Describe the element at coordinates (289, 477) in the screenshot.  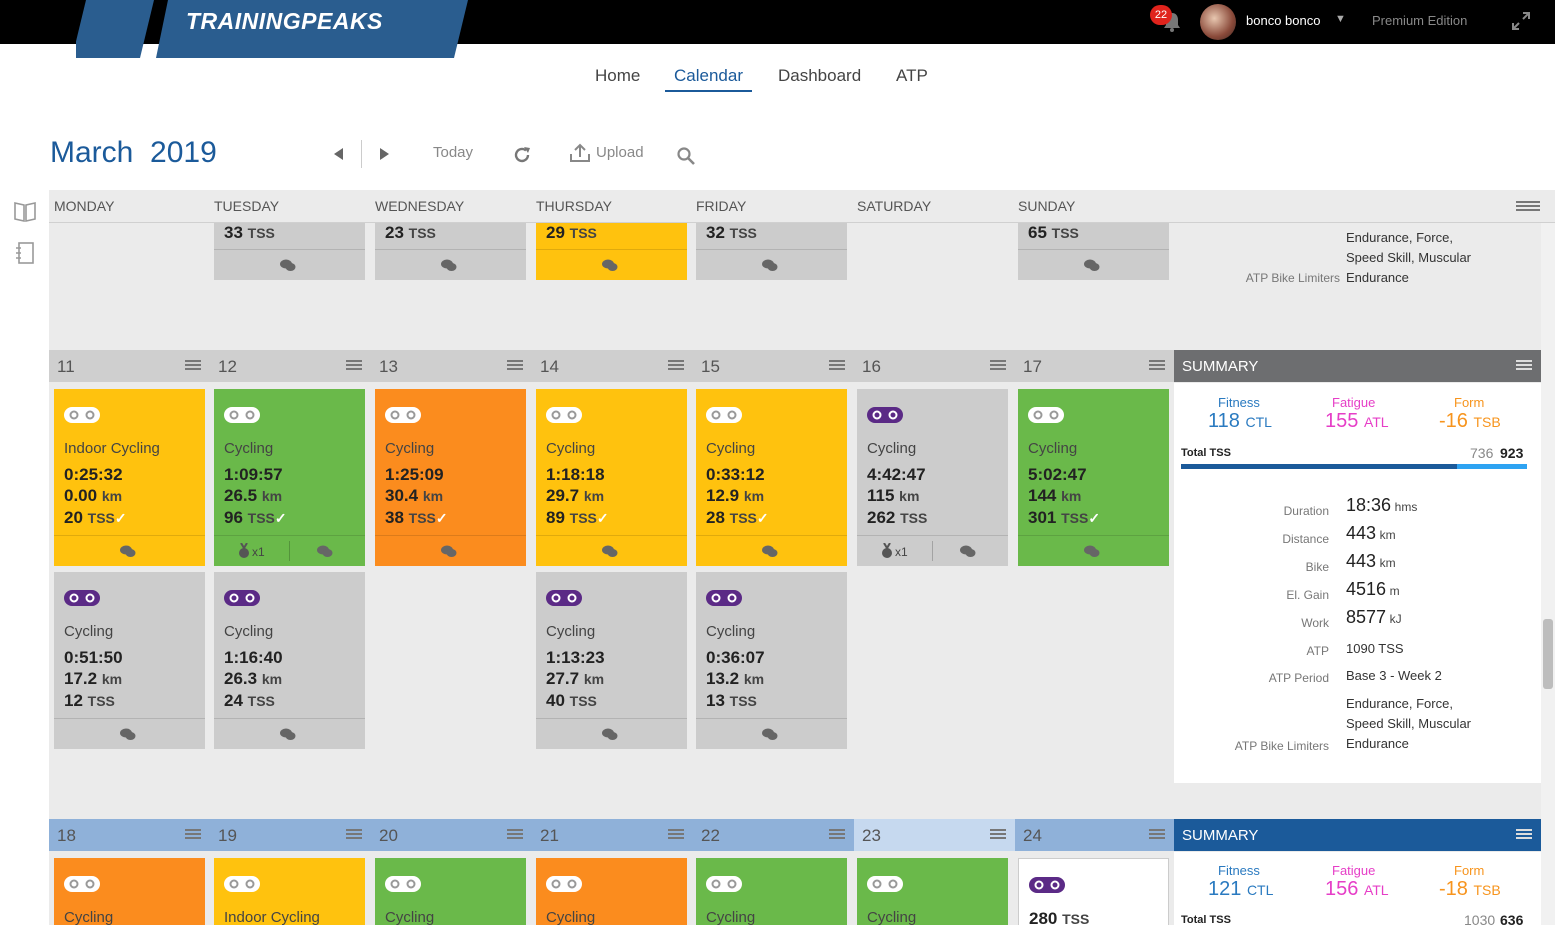
I see `workout-card: Cycling 1:09:57 26.5 km 96 TSS✓ x1` at that location.